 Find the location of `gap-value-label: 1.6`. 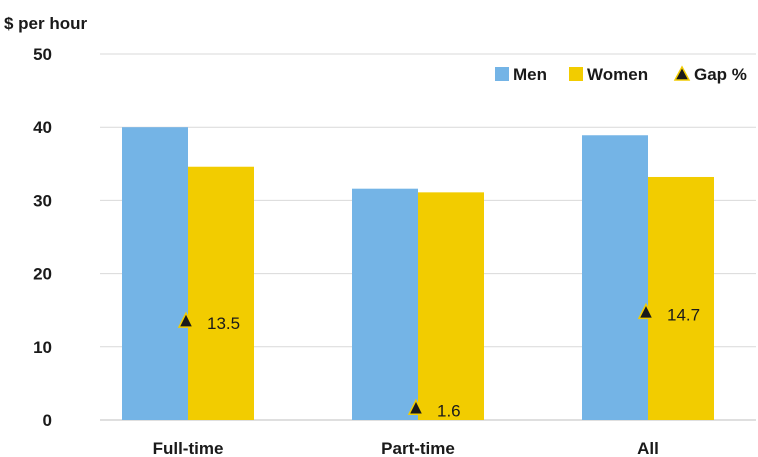

gap-value-label: 1.6 is located at coordinates (449, 410).